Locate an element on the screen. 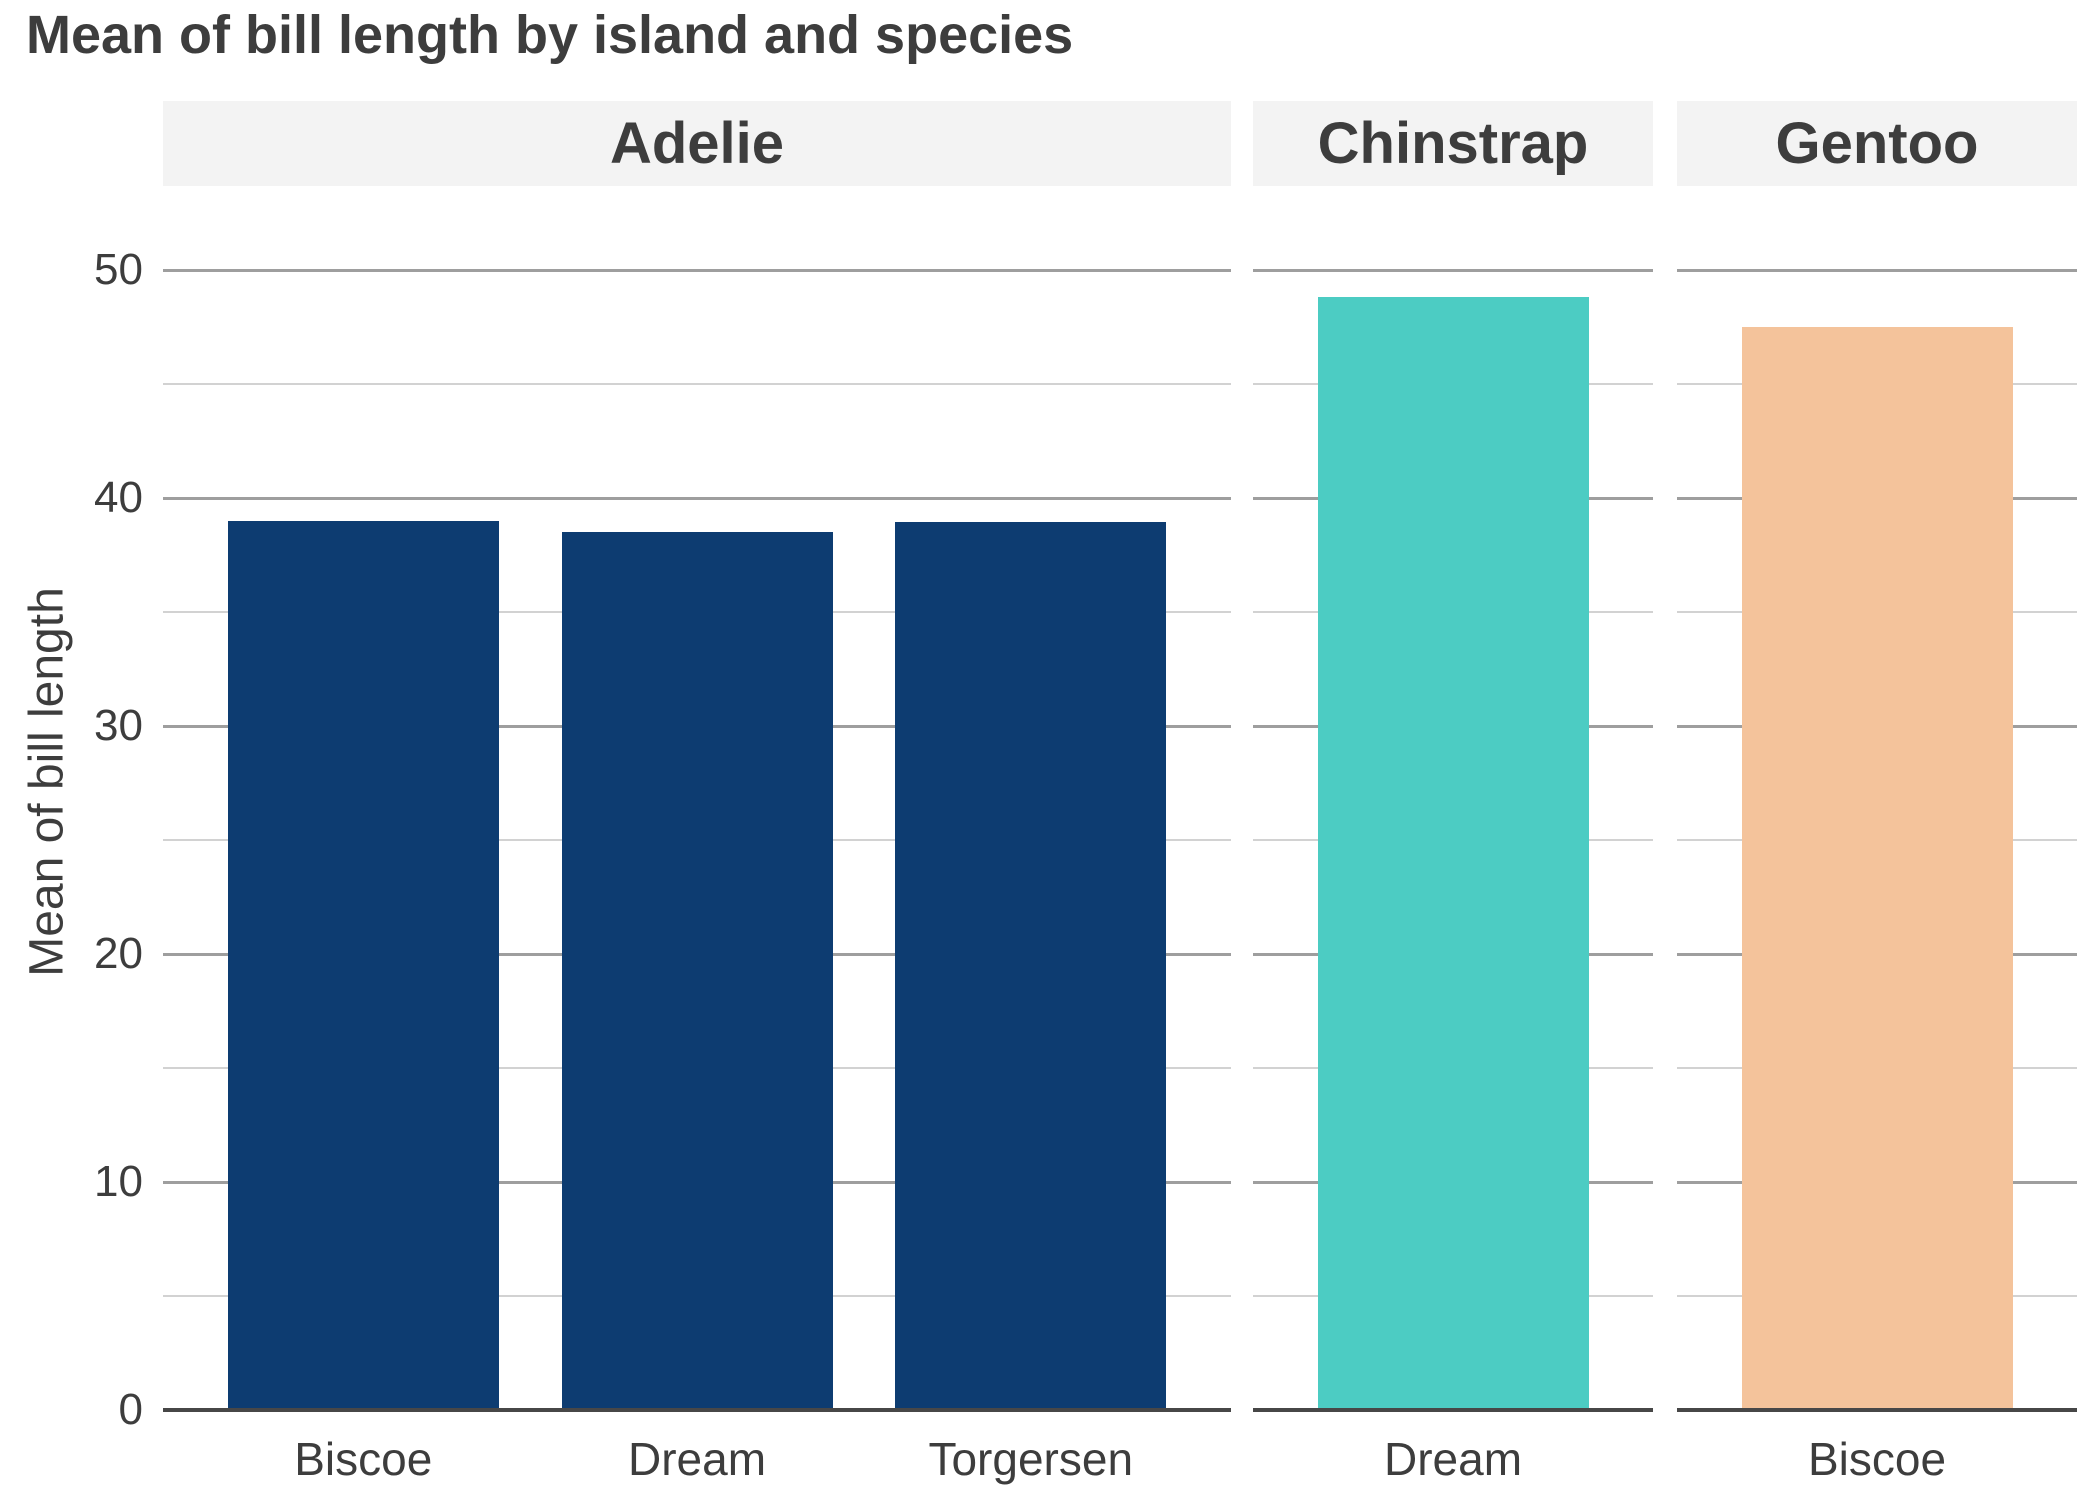  facet-strip-label-adelie: Adelie is located at coordinates (697, 143).